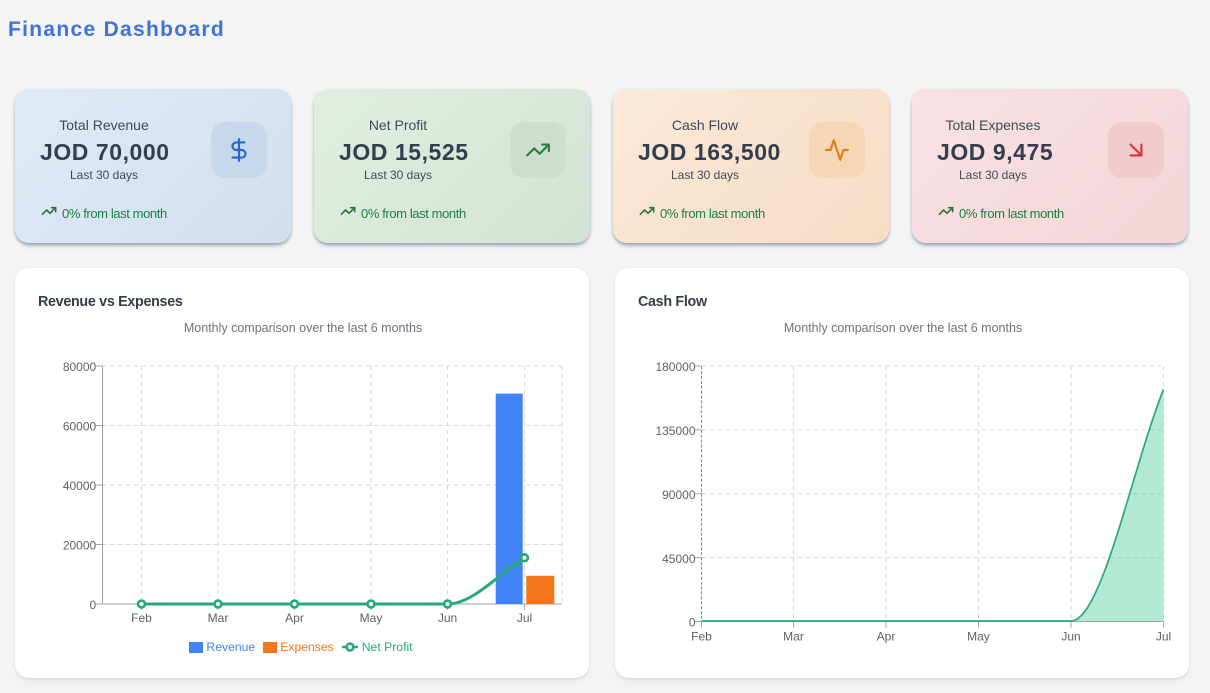 The image size is (1210, 693). Describe the element at coordinates (679, 495) in the screenshot. I see `svg-text: 90000` at that location.